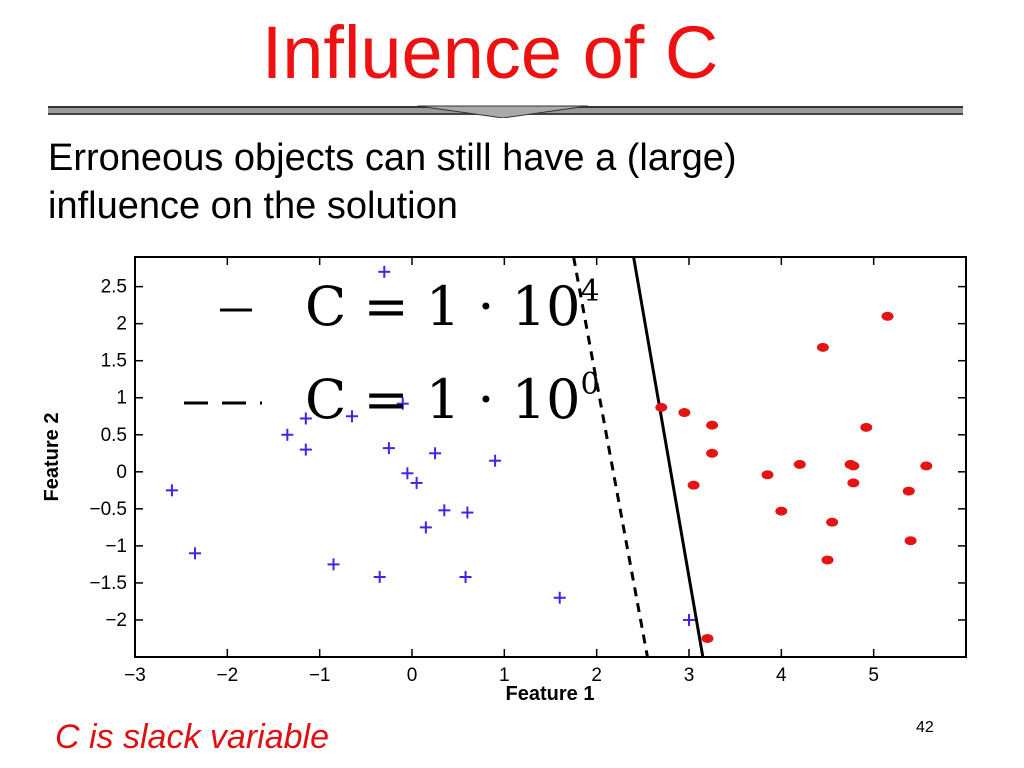 Image resolution: width=1024 pixels, height=768 pixels. What do you see at coordinates (490, 52) in the screenshot?
I see `slide-title: Influence of C` at bounding box center [490, 52].